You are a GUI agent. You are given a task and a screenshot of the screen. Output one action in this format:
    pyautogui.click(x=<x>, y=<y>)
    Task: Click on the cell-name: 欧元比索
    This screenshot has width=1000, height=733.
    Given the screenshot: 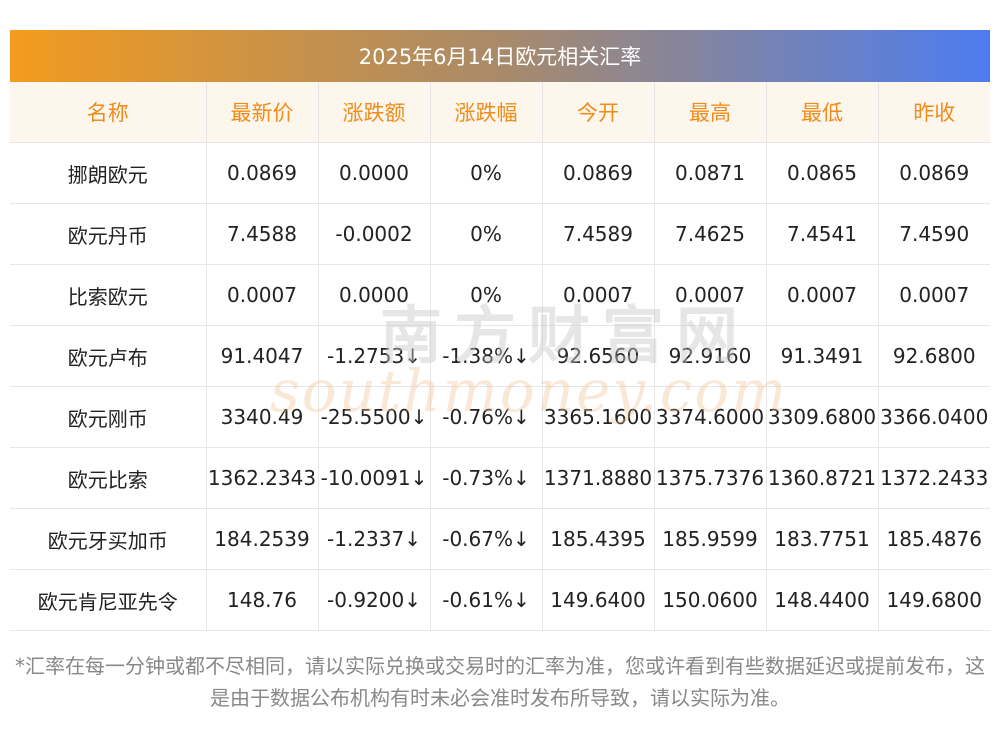 What is the action you would take?
    pyautogui.click(x=108, y=478)
    